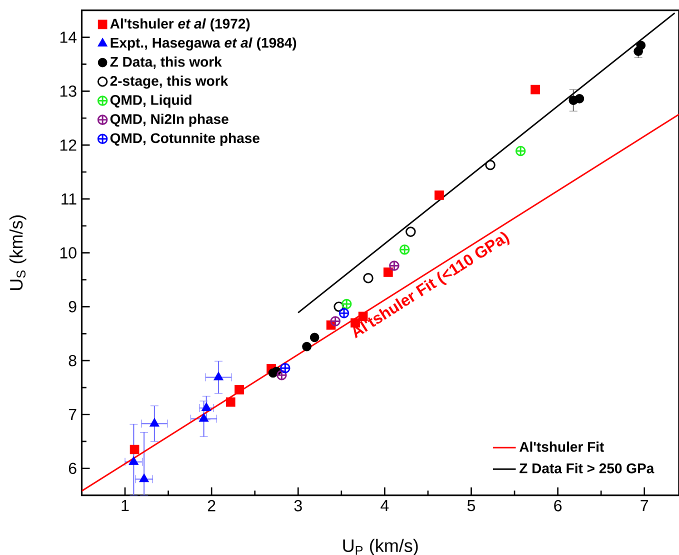 This screenshot has height=555, width=679. I want to click on y-tick-label: 14, so click(68, 37).